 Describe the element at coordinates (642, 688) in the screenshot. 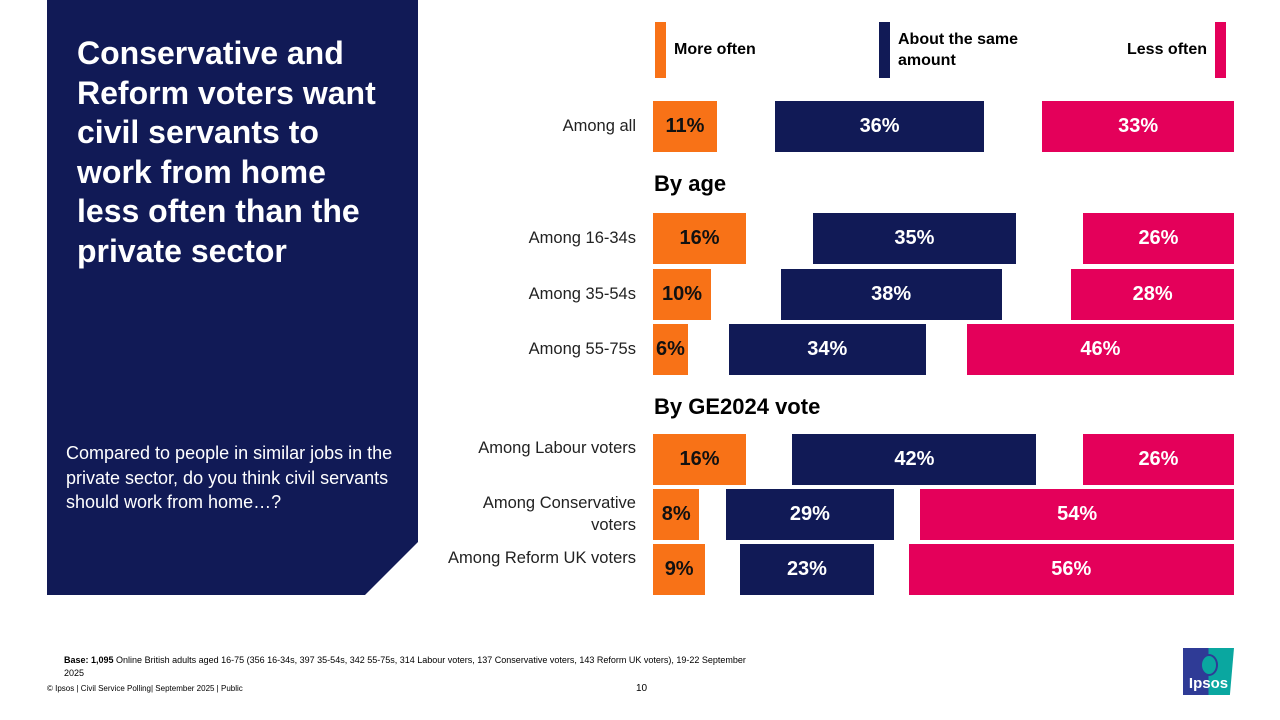

I see `page-number: 10` at that location.